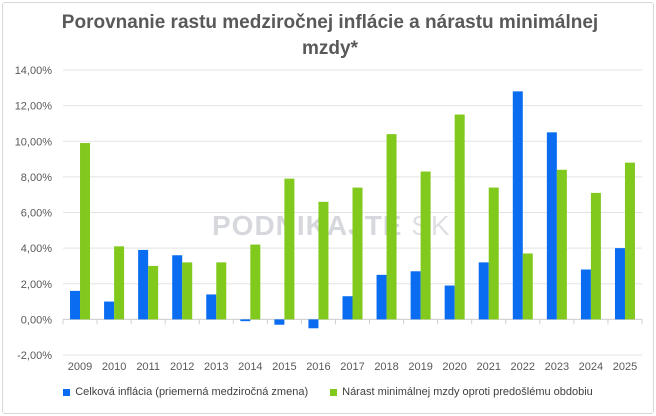 This screenshot has height=416, width=656. What do you see at coordinates (415, 295) in the screenshot?
I see `bar-inflation-2019` at bounding box center [415, 295].